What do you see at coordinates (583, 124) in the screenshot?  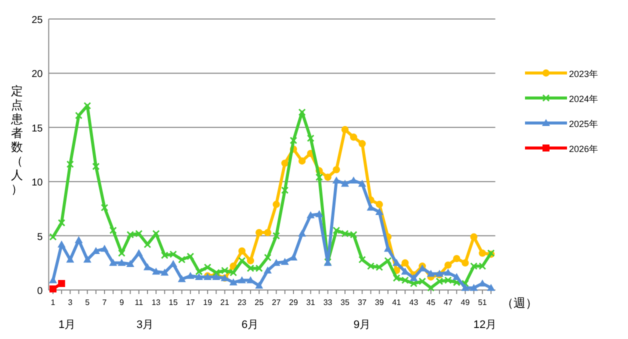 I see `legend-label: 2025年` at bounding box center [583, 124].